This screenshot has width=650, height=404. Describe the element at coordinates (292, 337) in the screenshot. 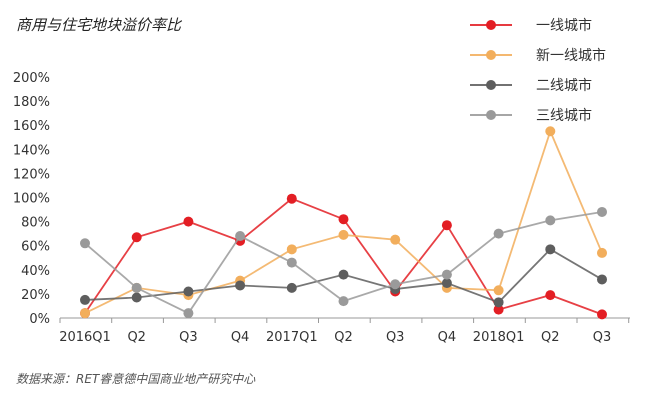

I see `x-tick-label: 2017Q1` at that location.